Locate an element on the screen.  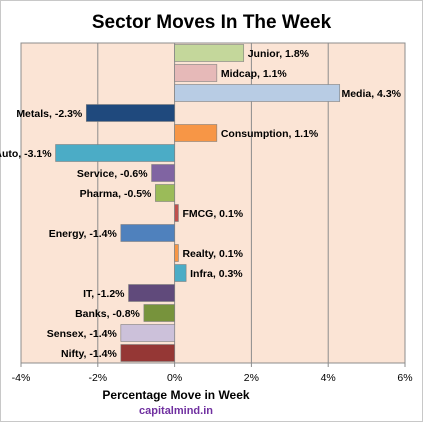
bar-label: Service, -0.6% is located at coordinates (112, 174).